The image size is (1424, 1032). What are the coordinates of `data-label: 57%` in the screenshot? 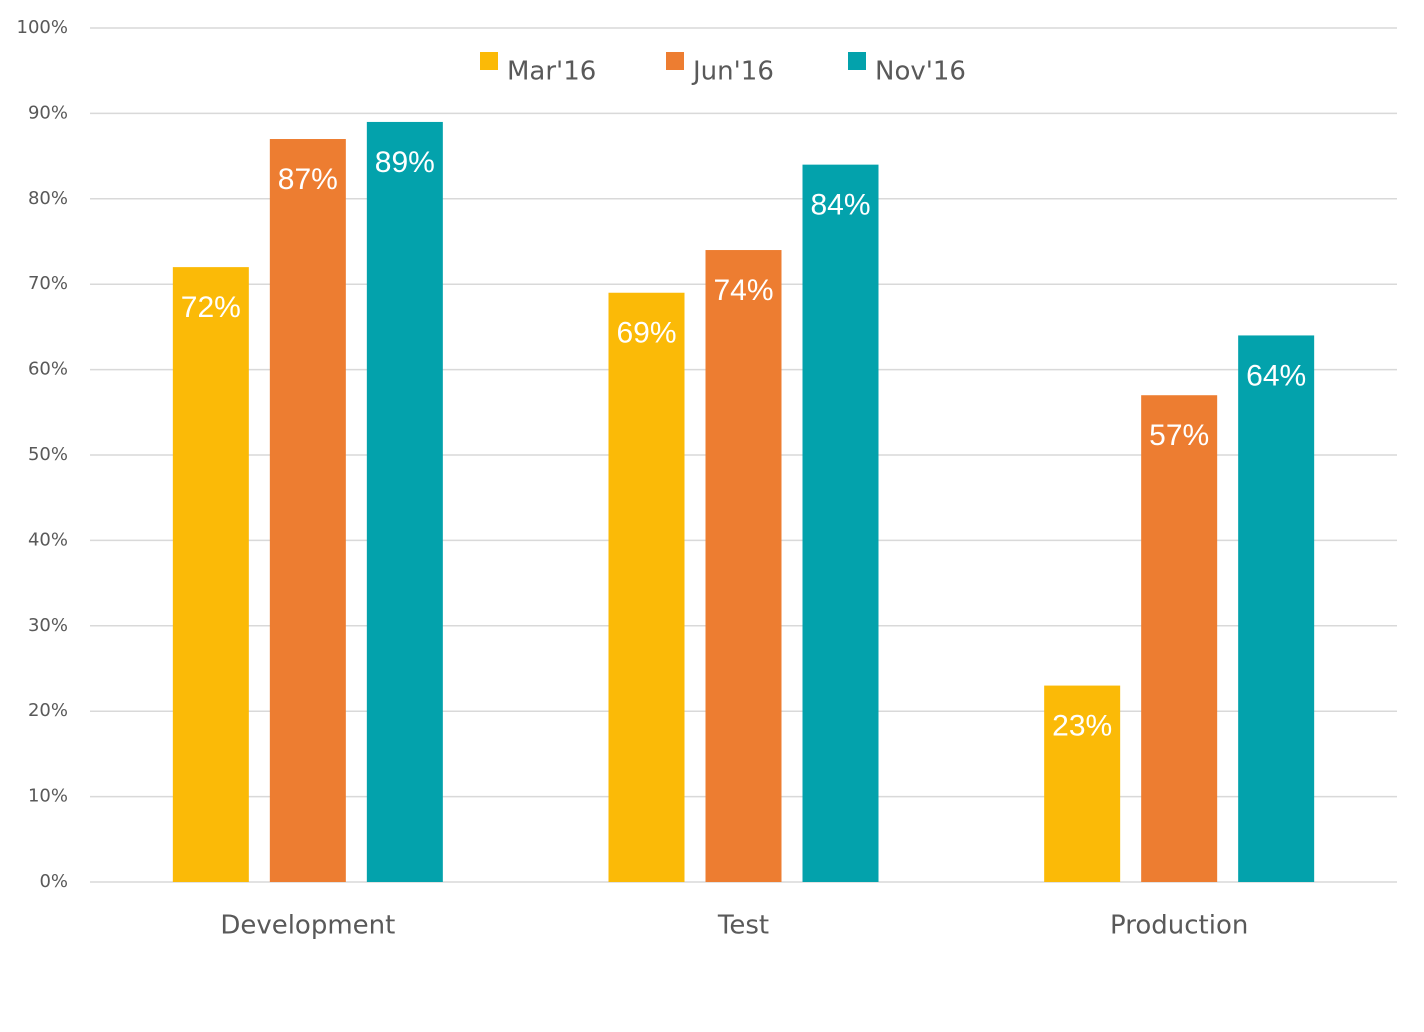 It's located at (1179, 435).